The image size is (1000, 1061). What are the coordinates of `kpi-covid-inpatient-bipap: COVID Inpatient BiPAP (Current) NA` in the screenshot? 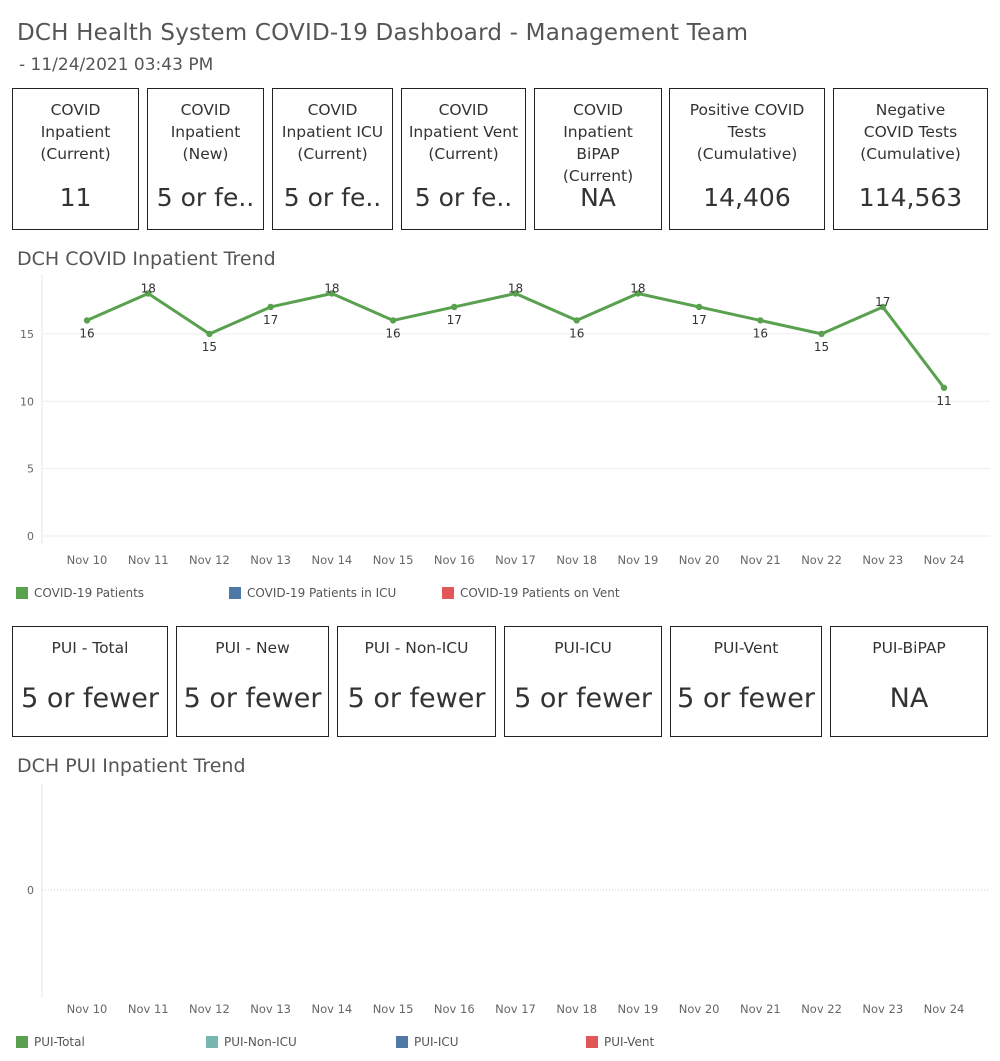 It's located at (598, 159).